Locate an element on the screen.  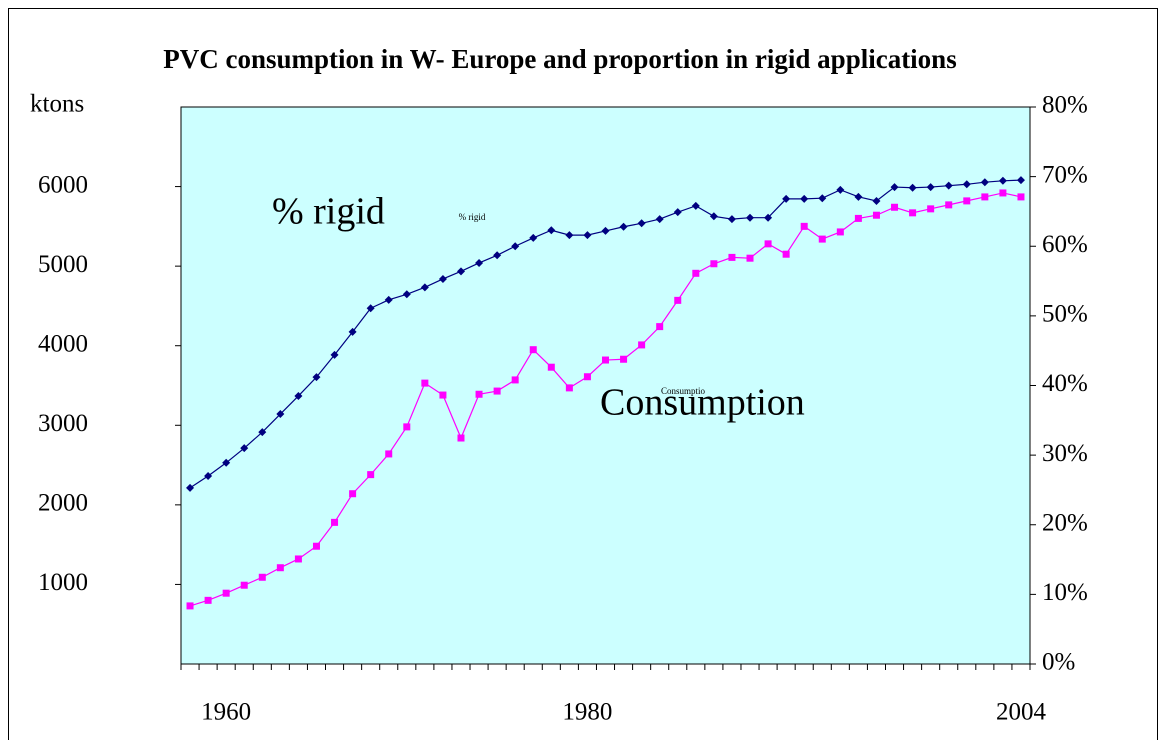
x-tick-label: 2004 is located at coordinates (1021, 712).